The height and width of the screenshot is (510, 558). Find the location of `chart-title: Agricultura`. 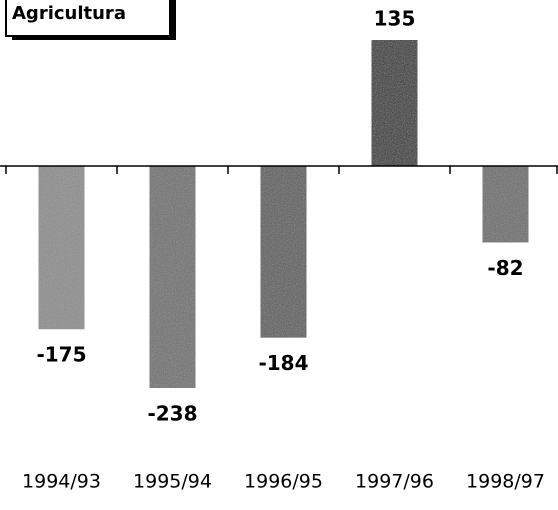

chart-title: Agricultura is located at coordinates (69, 13).